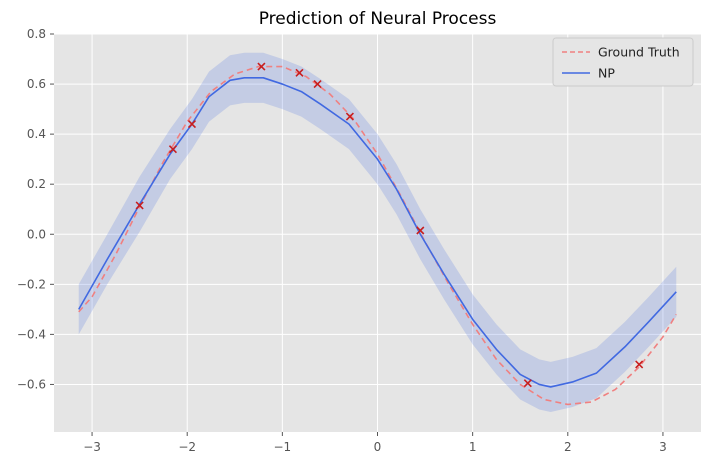 The image size is (710, 470). I want to click on x-tick-label: 3, so click(663, 447).